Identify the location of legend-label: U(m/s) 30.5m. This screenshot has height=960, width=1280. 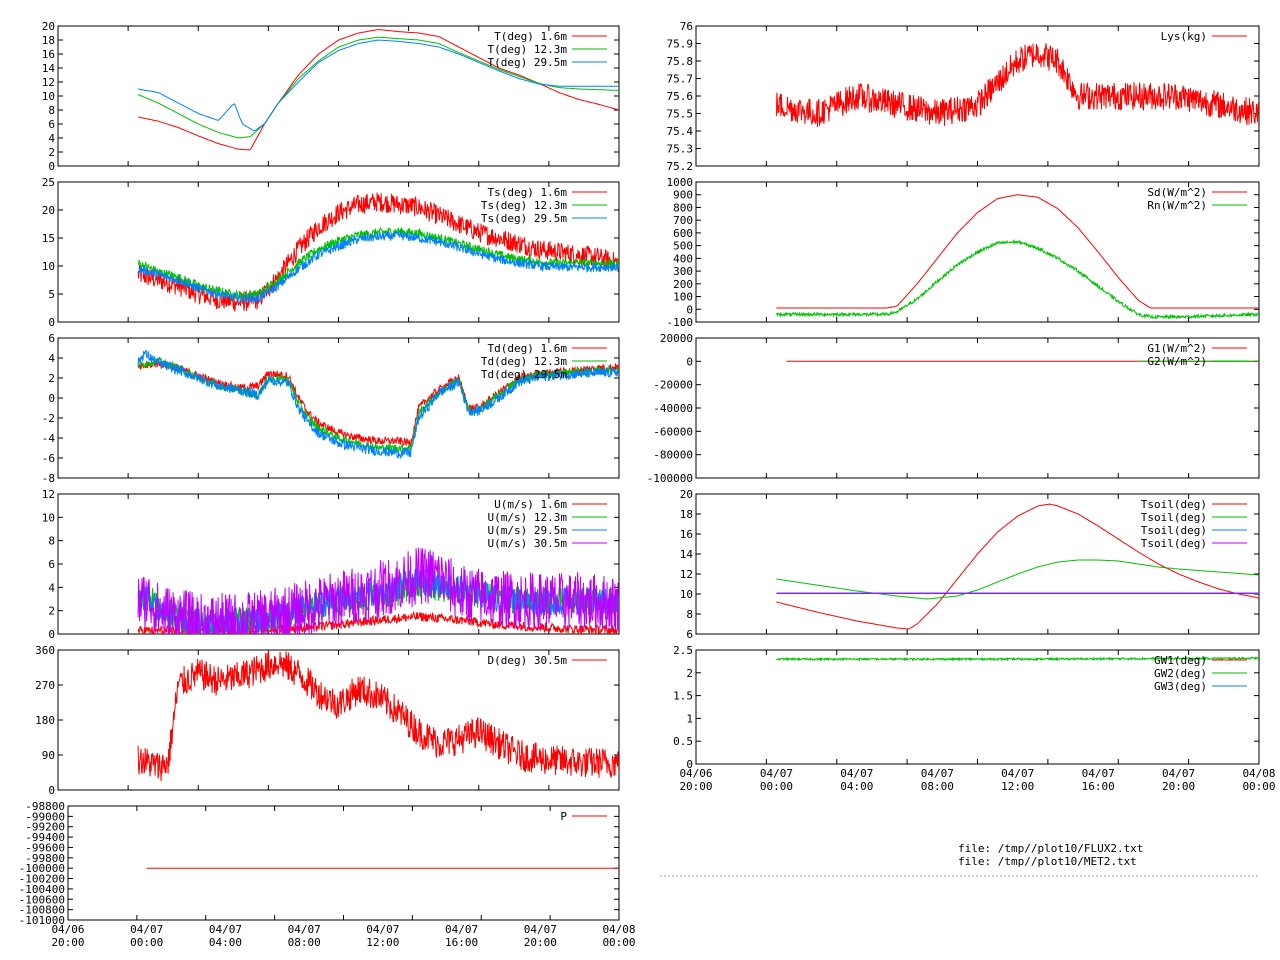
(528, 543).